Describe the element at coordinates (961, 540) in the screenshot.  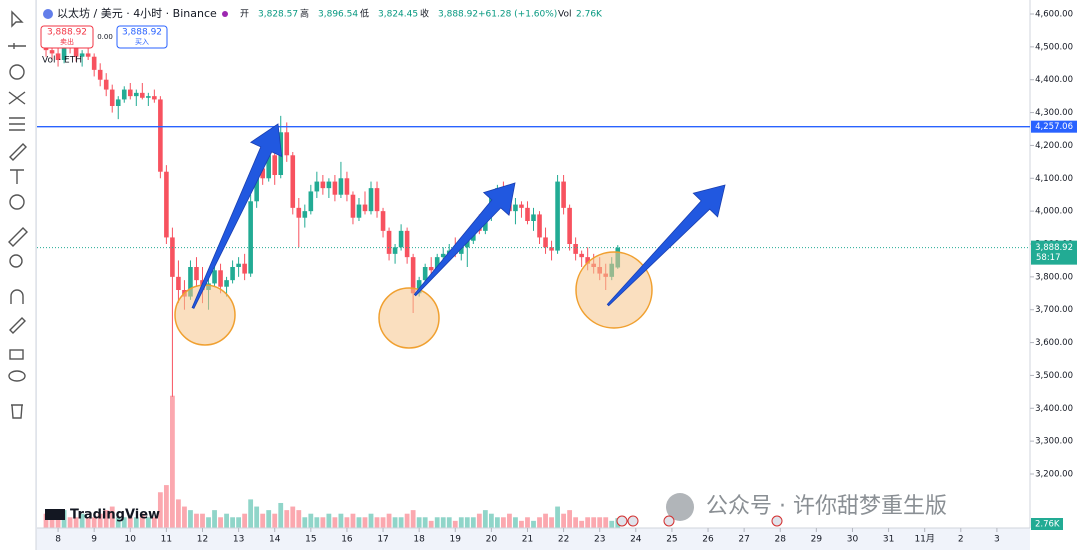
I see `x-tick-label: 2` at that location.